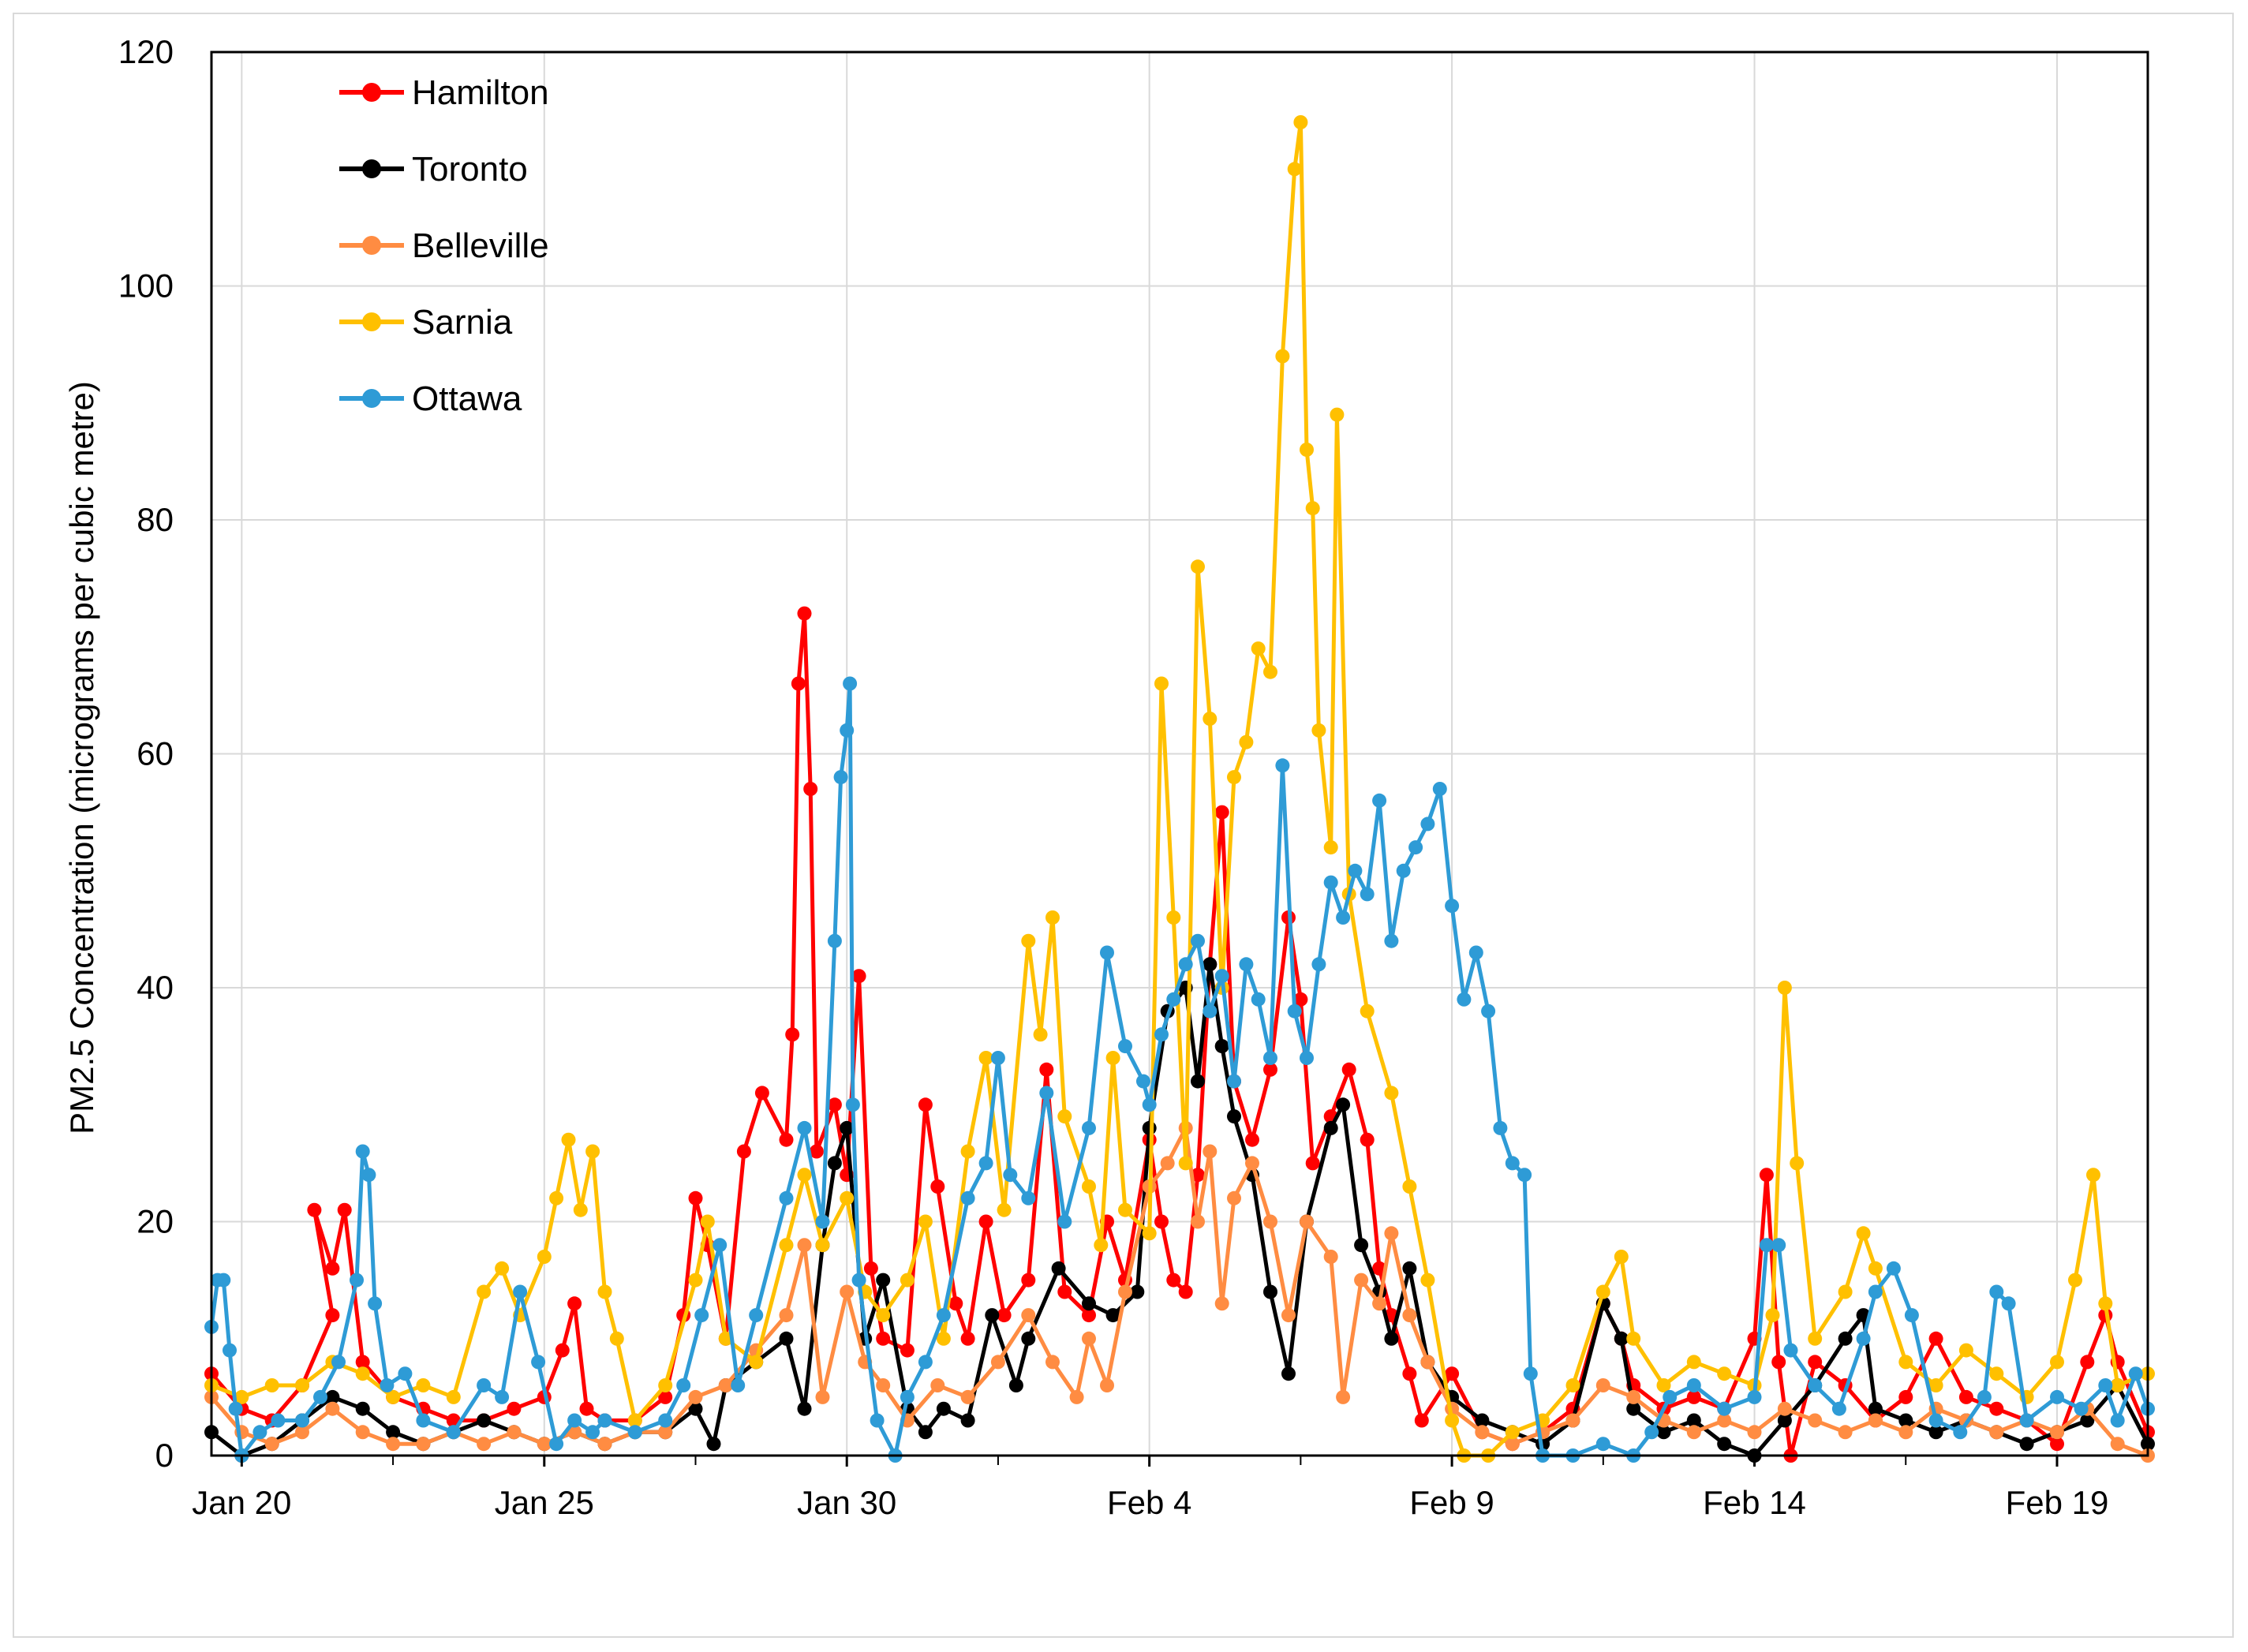 This screenshot has height=1652, width=2248. Describe the element at coordinates (480, 245) in the screenshot. I see `legend-label: Belleville` at that location.